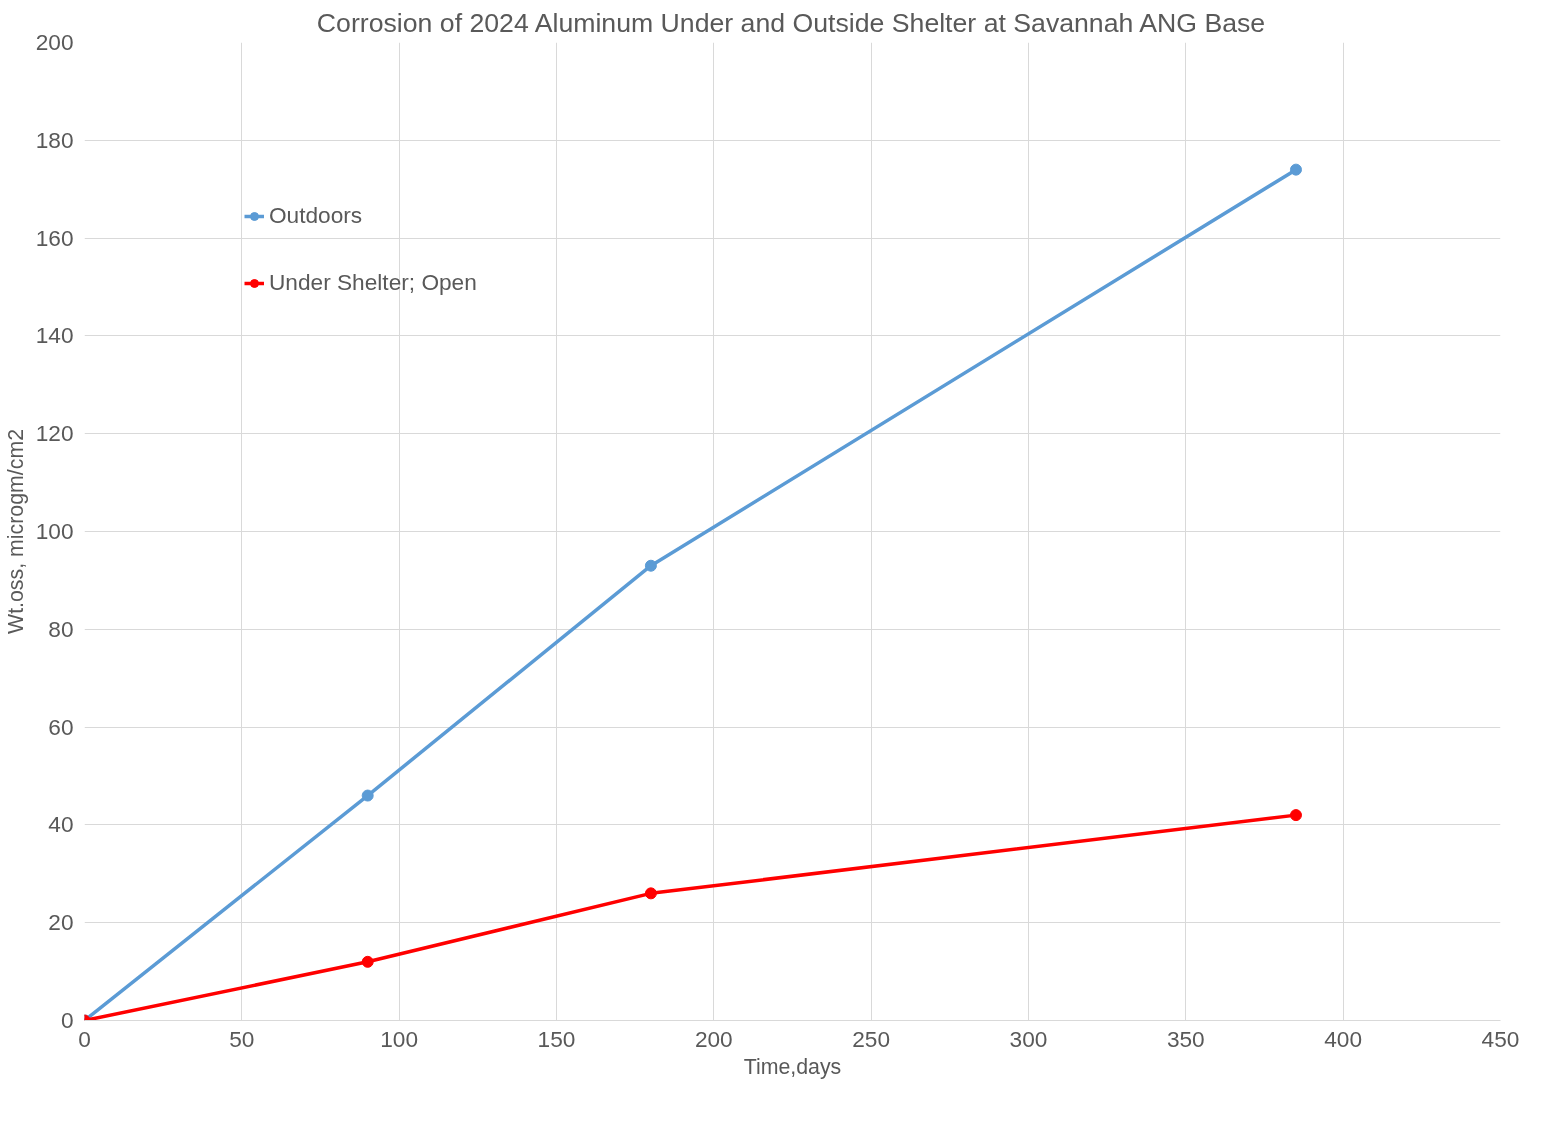 The width and height of the screenshot is (1554, 1131). Describe the element at coordinates (61, 824) in the screenshot. I see `y-tick-label: 40` at that location.